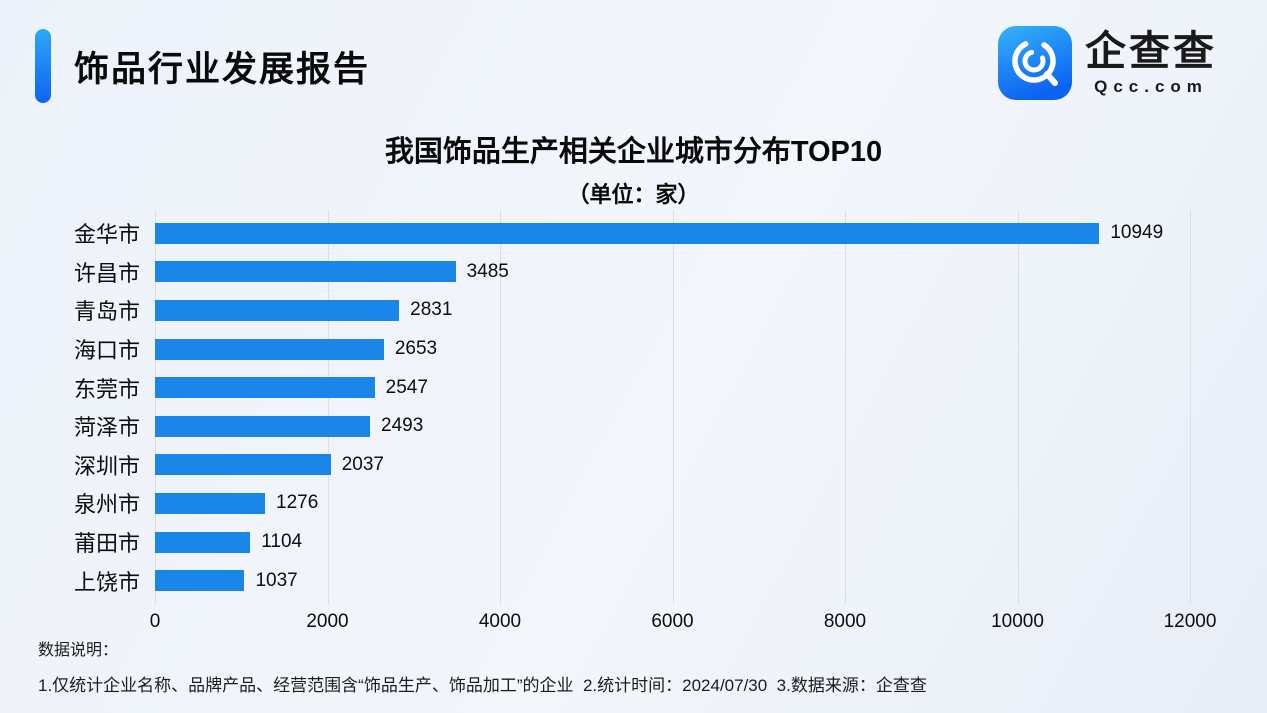 The height and width of the screenshot is (713, 1267). I want to click on x-tick-label: 12000, so click(1190, 621).